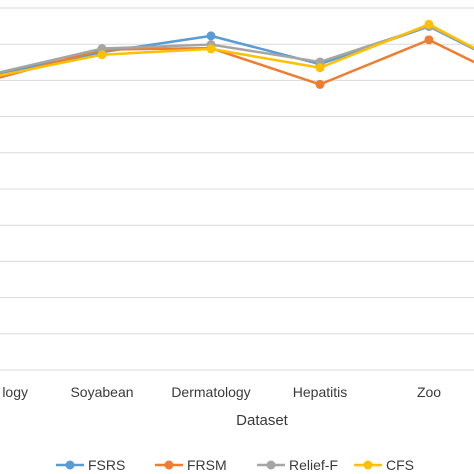 The width and height of the screenshot is (474, 474). I want to click on legend-item-relief-f: Relief-F, so click(297, 465).